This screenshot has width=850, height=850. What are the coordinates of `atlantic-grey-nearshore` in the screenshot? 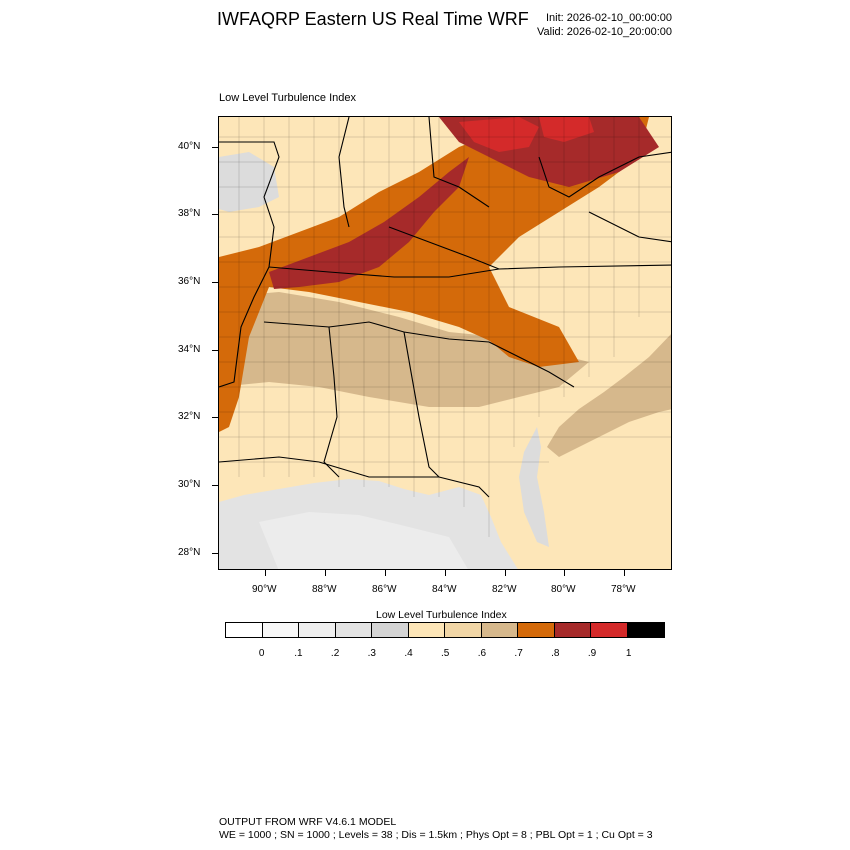 It's located at (534, 487).